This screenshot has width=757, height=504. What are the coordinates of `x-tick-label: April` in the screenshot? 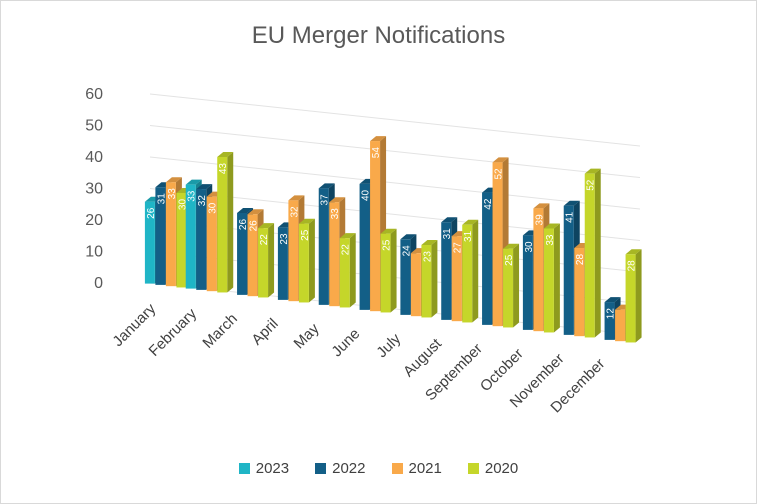 It's located at (265, 331).